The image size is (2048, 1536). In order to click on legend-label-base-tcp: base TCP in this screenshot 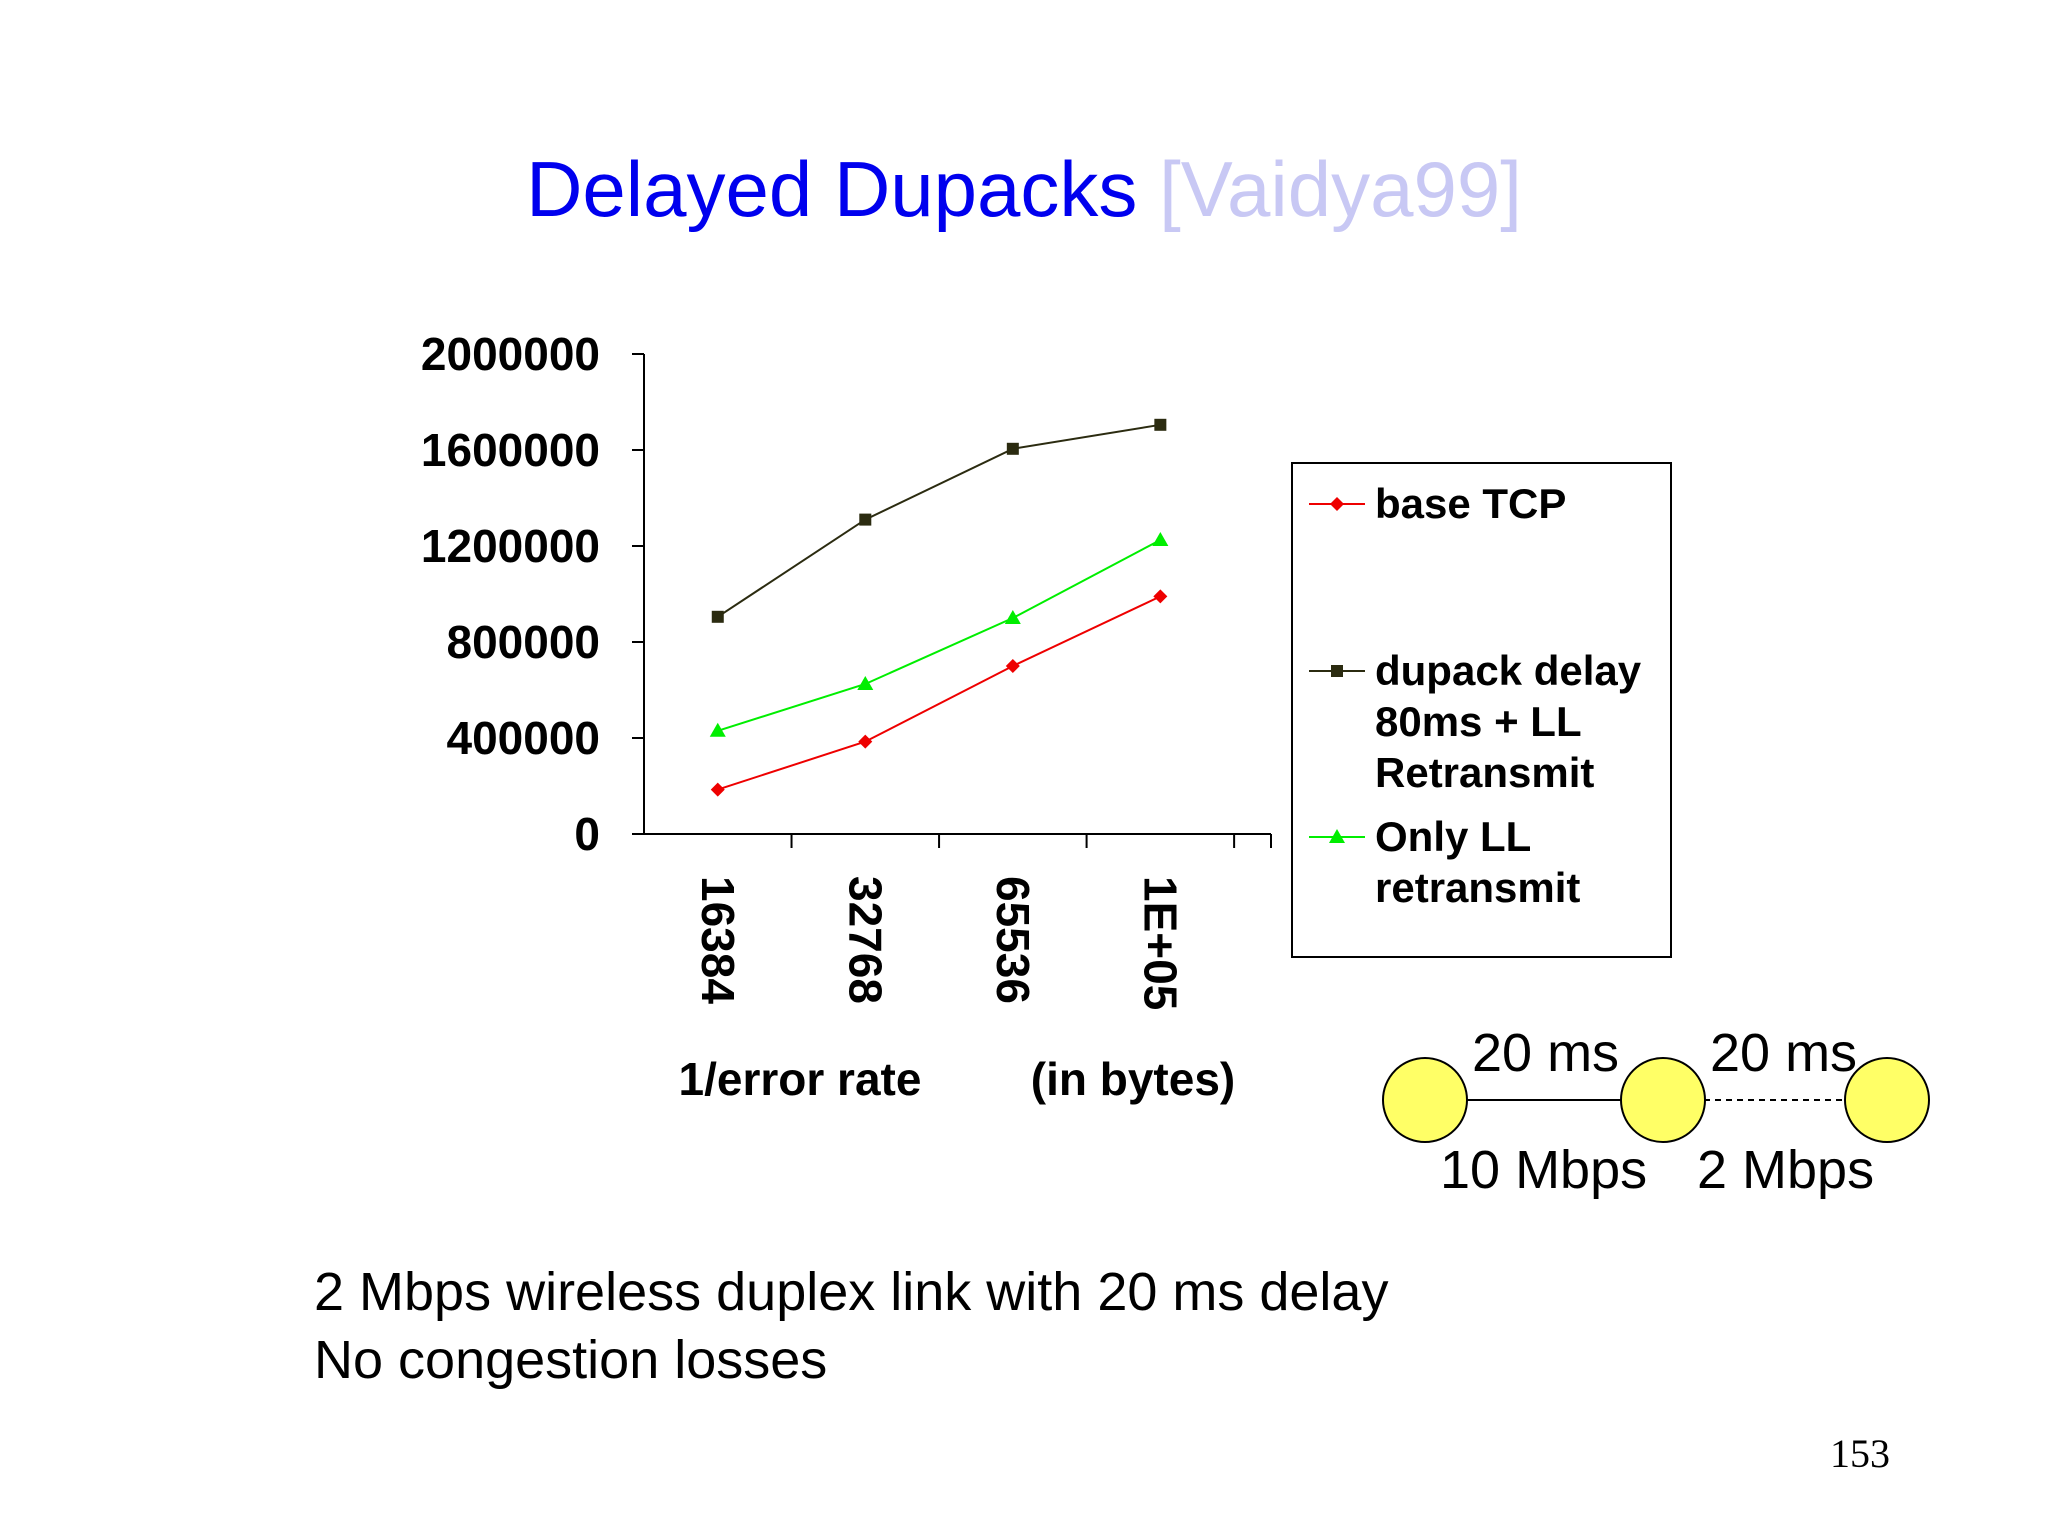, I will do `click(1471, 503)`.